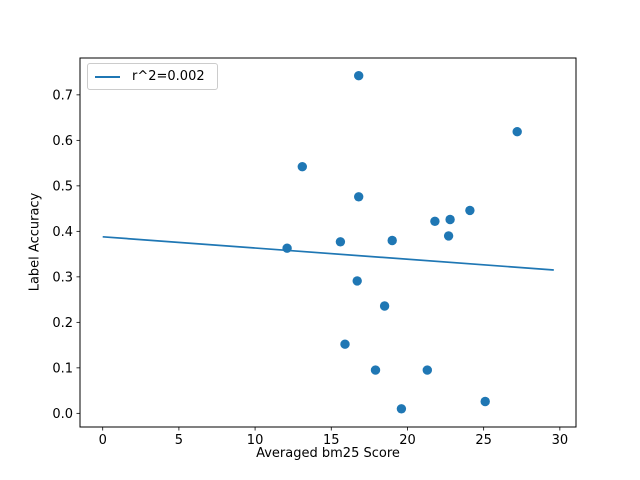 This screenshot has height=480, width=640. Describe the element at coordinates (62, 323) in the screenshot. I see `y-tick-label: 0.2` at that location.